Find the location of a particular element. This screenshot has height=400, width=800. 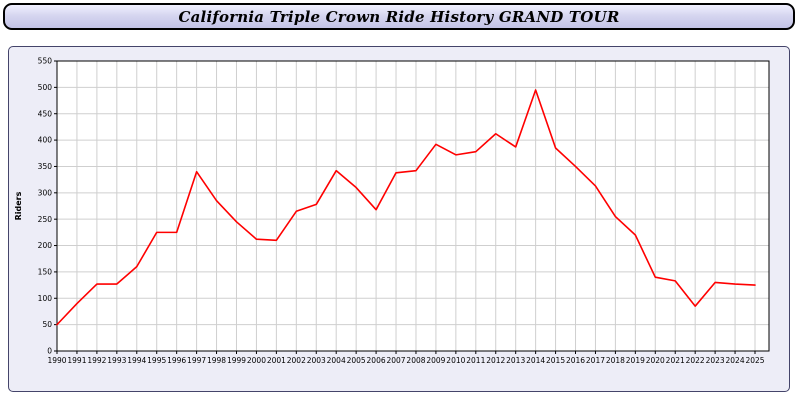

x-tick-label: 2025 is located at coordinates (754, 360).